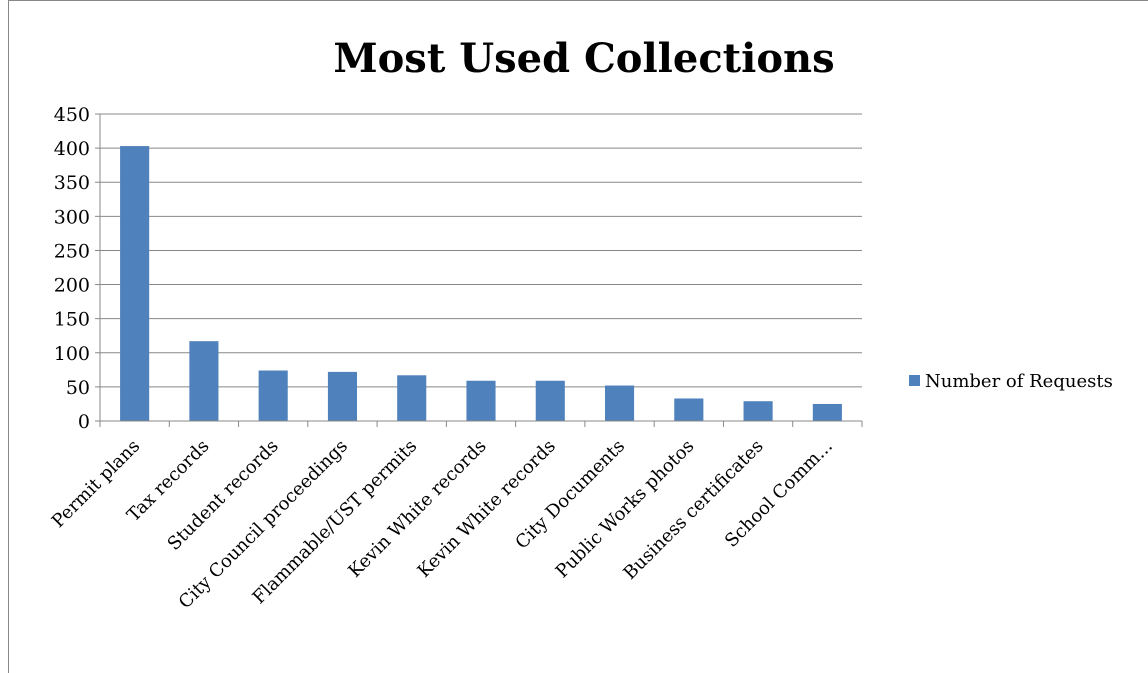 The image size is (1148, 673). I want to click on y-tick-label: 350, so click(72, 183).